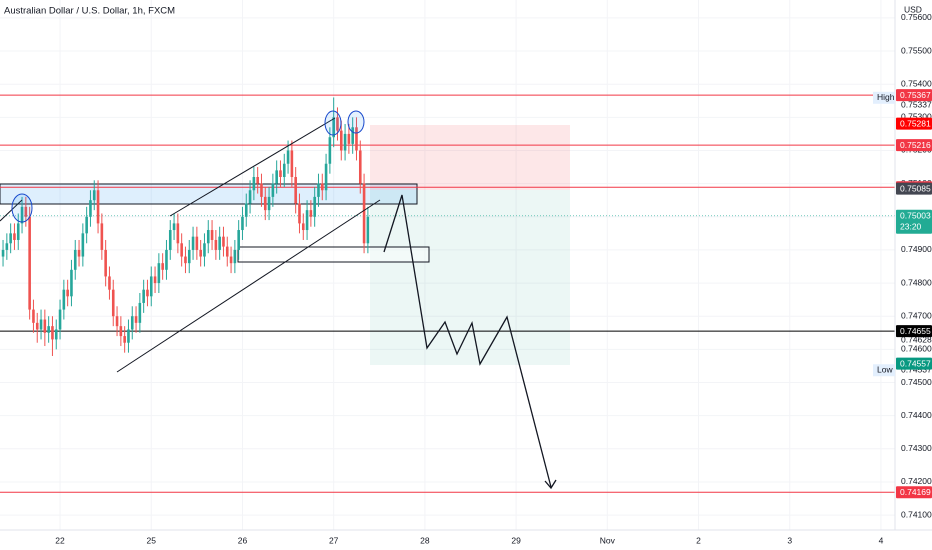 The height and width of the screenshot is (550, 932). Describe the element at coordinates (914, 221) in the screenshot. I see `current-price-badge` at that location.